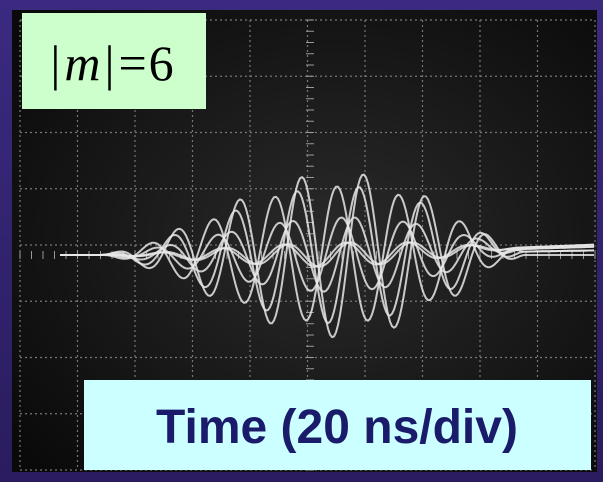 The height and width of the screenshot is (482, 603). I want to click on equals: =, so click(132, 63).